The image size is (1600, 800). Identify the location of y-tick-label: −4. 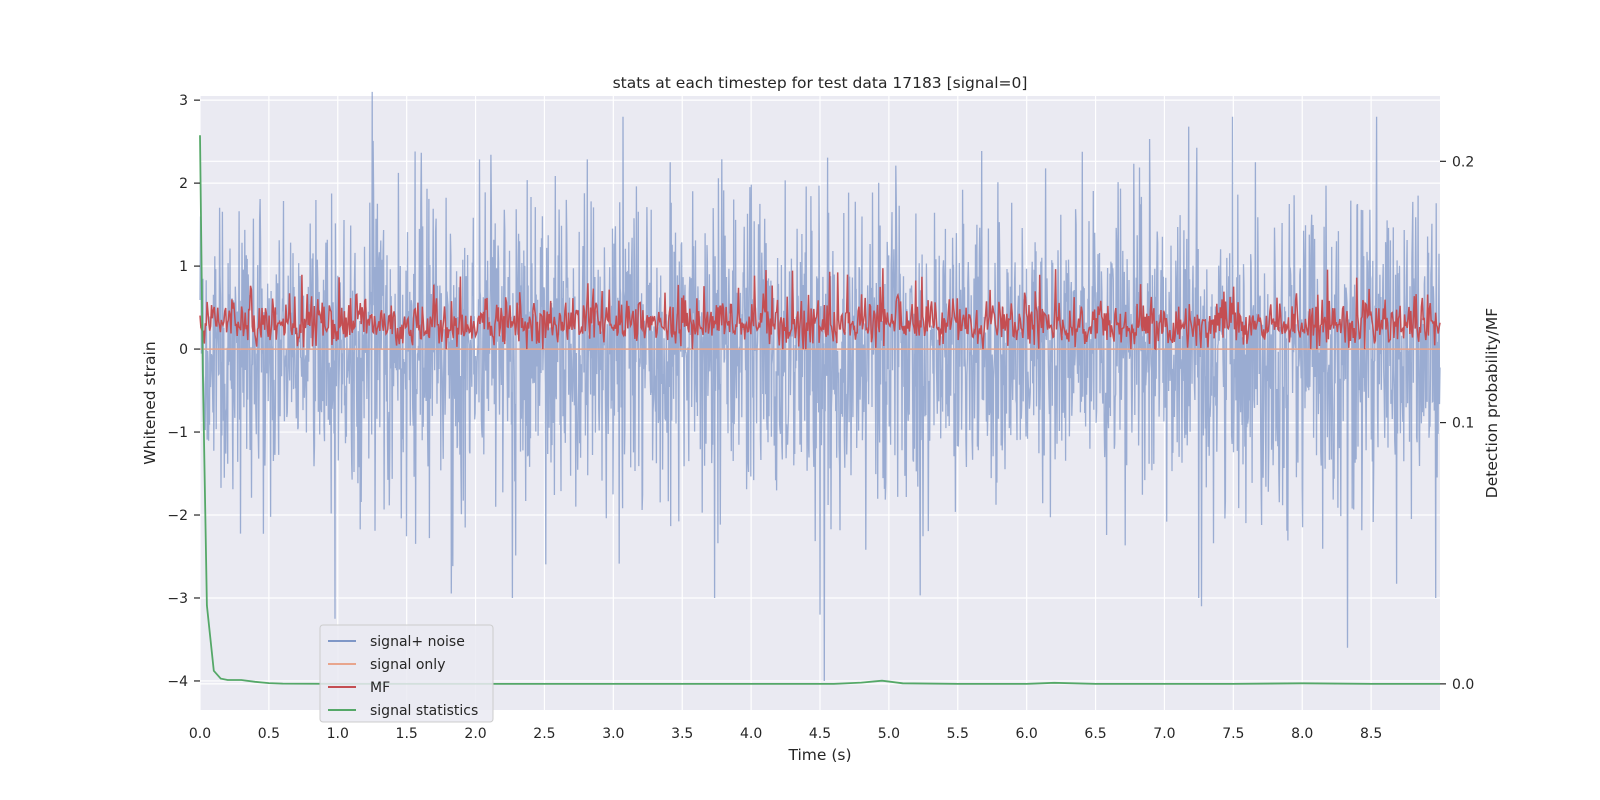
(177, 682).